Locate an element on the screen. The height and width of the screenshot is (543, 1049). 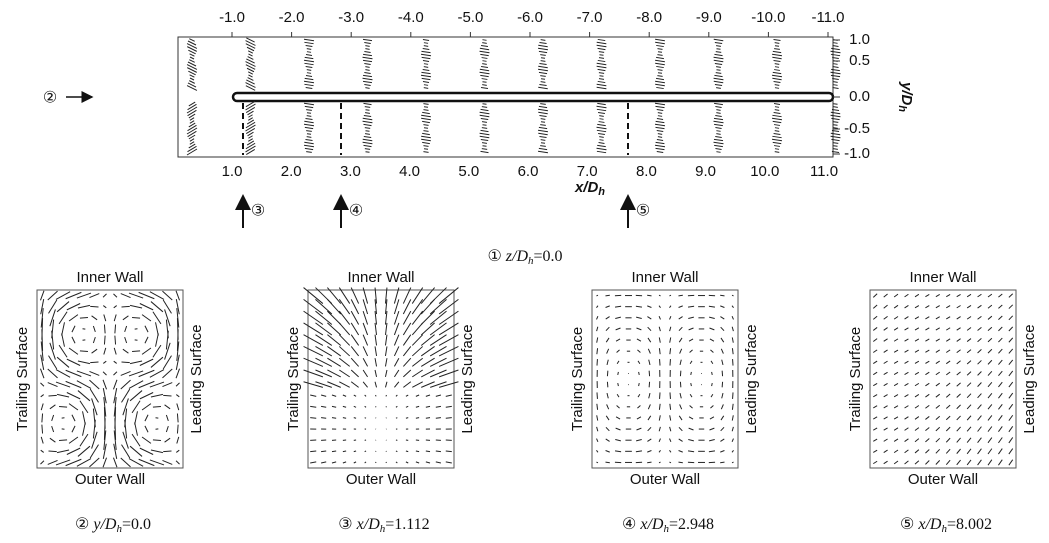
caption-part: x/D is located at coordinates (929, 524).